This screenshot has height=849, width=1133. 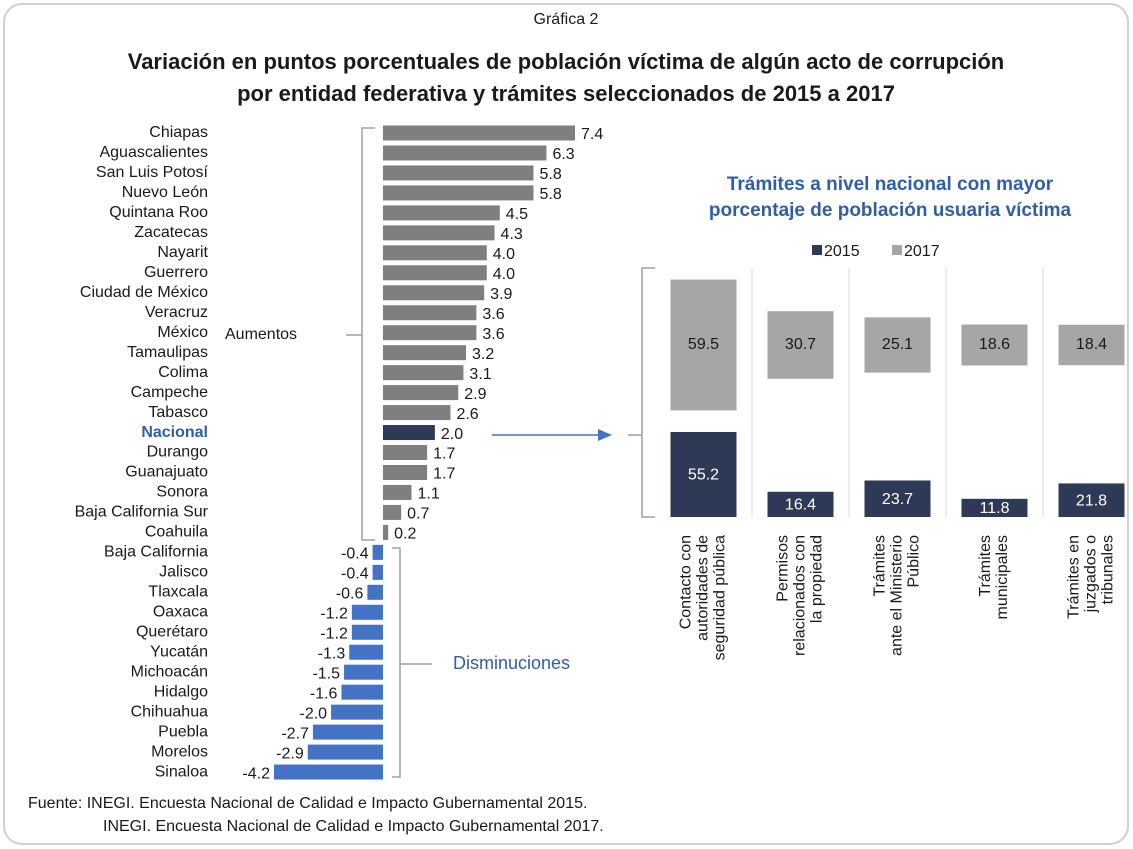 I want to click on subtitle: porcentaje de población usuaria víctima, so click(x=890, y=210).